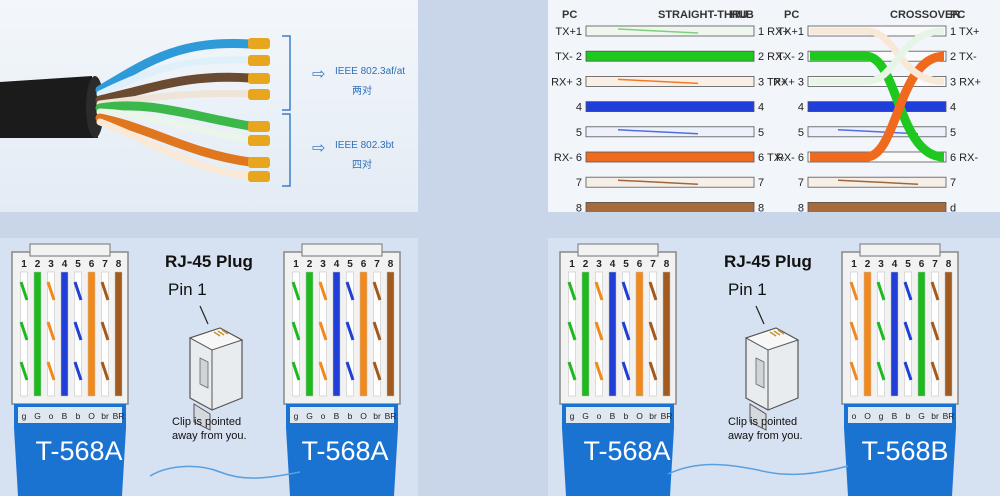  I want to click on b-right-pin-number-4: 4, so click(895, 264).